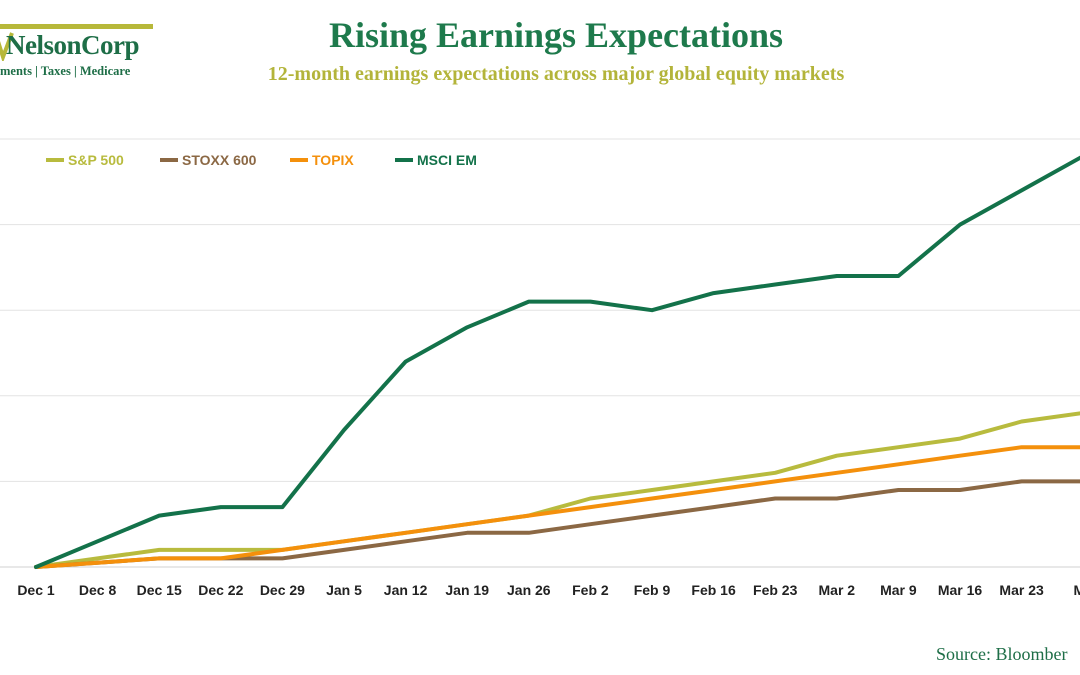 This screenshot has width=1080, height=675. I want to click on legend-label: MSCI EM, so click(447, 160).